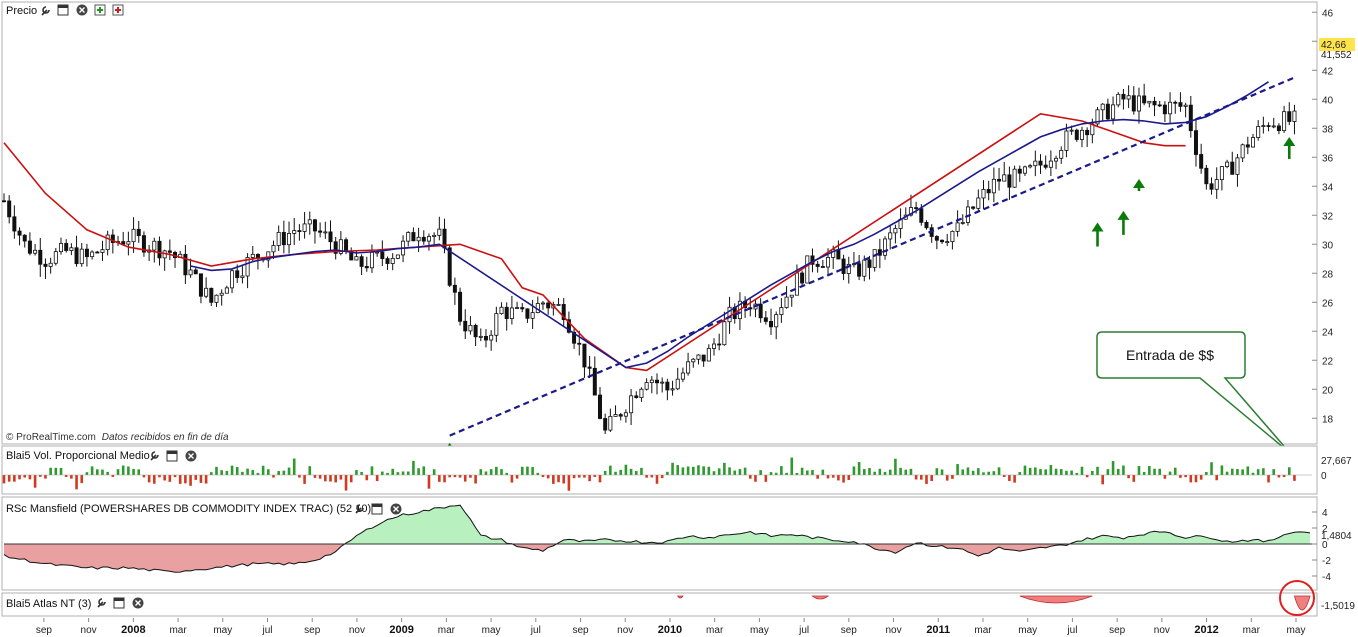  Describe the element at coordinates (266, 630) in the screenshot. I see `x-tick-label: jul` at that location.